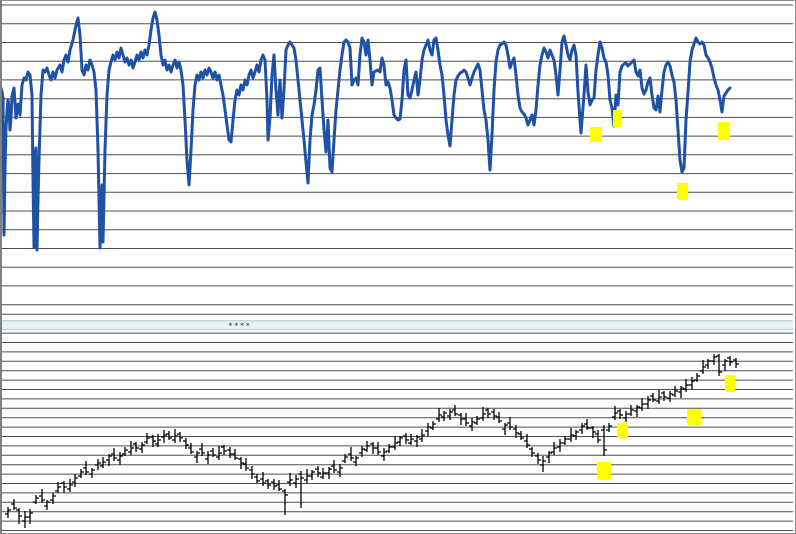 The width and height of the screenshot is (796, 534). I want to click on highlight-boxes, so click(662, 295).